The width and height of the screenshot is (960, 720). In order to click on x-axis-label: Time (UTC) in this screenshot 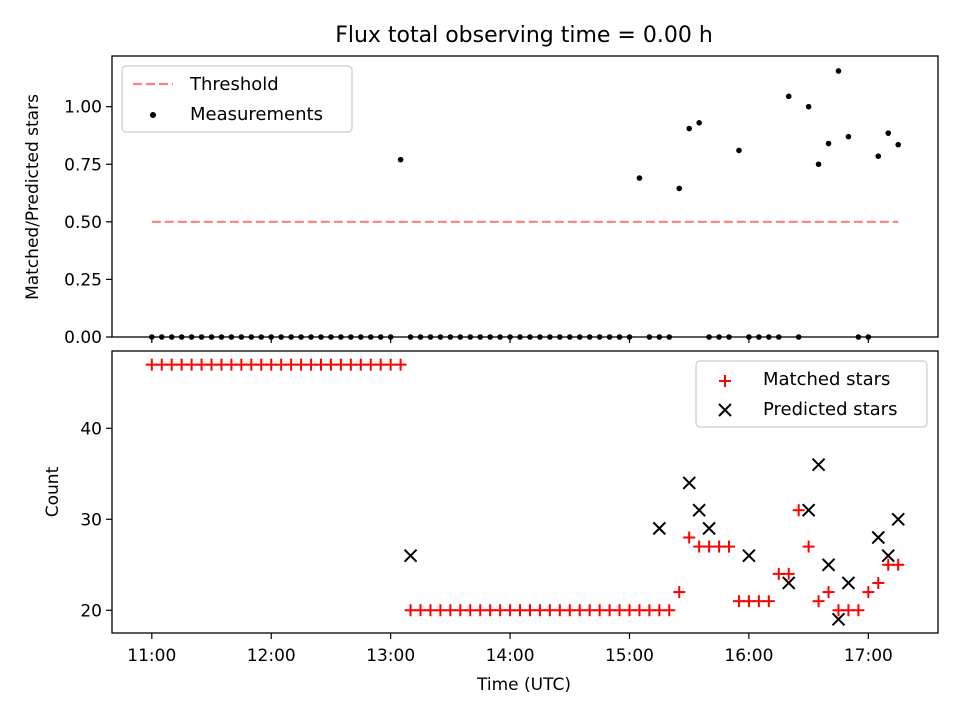, I will do `click(523, 685)`.